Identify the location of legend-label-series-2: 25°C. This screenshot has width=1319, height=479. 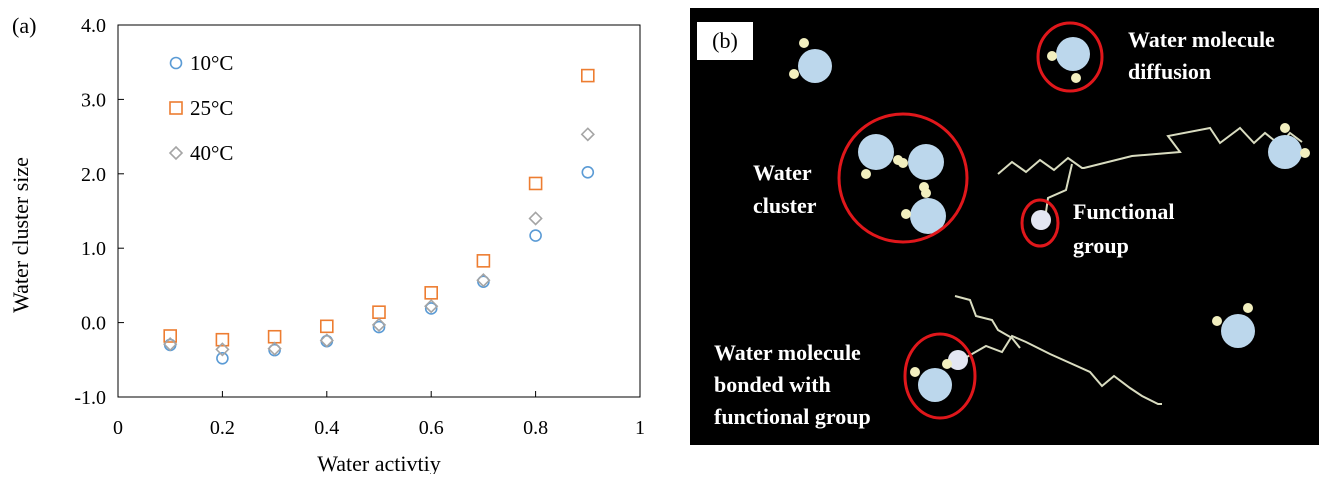
(211, 108).